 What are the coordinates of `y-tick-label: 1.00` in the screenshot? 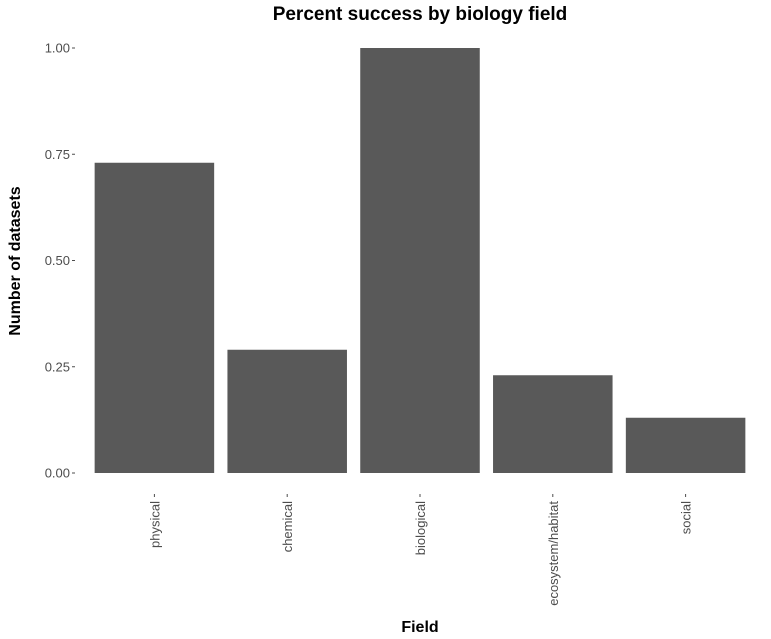 It's located at (57, 48).